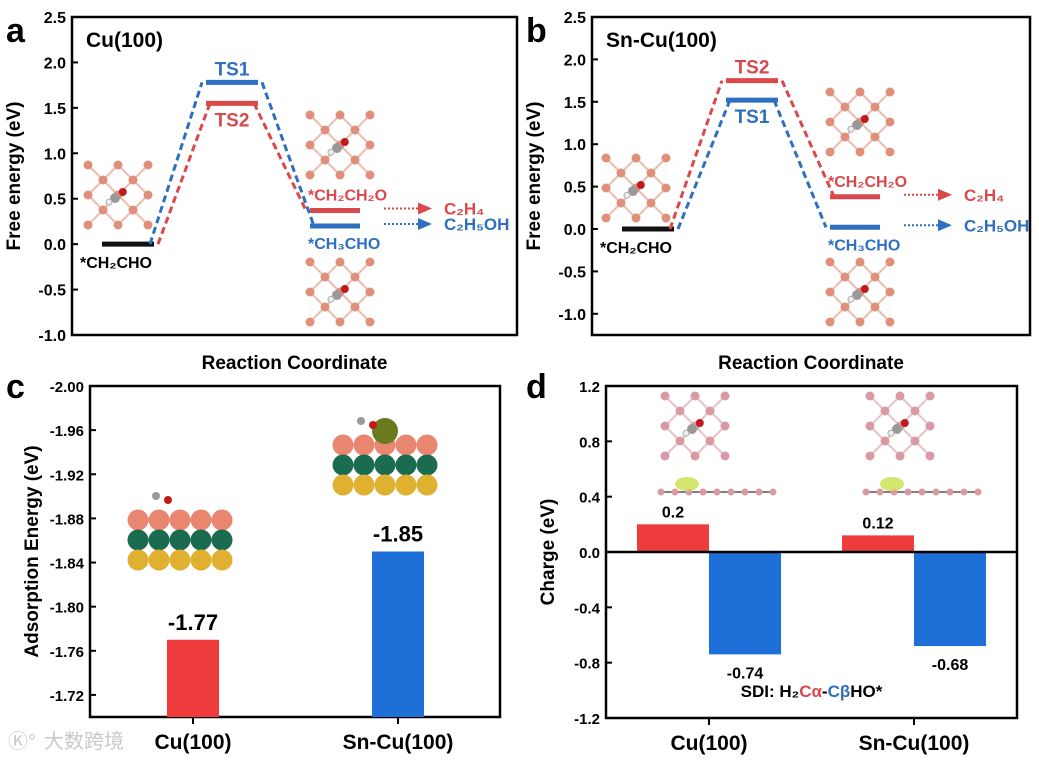 The image size is (1039, 763). I want to click on sdi-part-suffix: HO*, so click(866, 691).